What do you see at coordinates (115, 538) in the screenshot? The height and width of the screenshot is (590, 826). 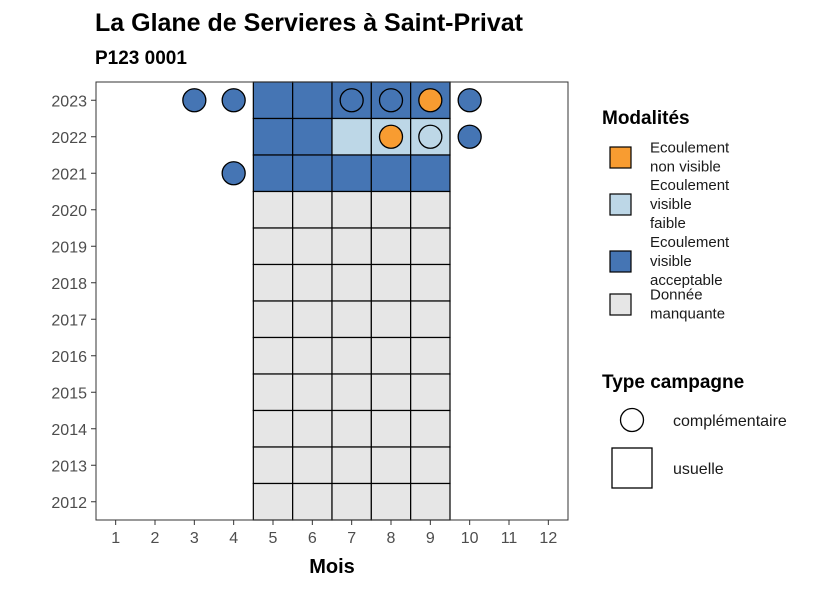 I see `x-tick-label: 1` at bounding box center [115, 538].